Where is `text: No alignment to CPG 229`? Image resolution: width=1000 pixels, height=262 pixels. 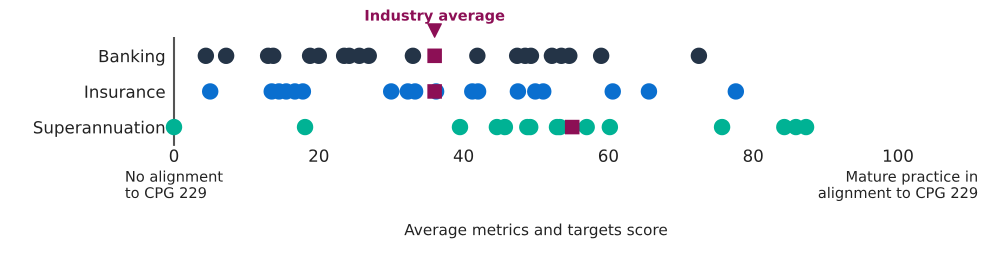 text: No alignment to CPG 229 is located at coordinates (174, 184).